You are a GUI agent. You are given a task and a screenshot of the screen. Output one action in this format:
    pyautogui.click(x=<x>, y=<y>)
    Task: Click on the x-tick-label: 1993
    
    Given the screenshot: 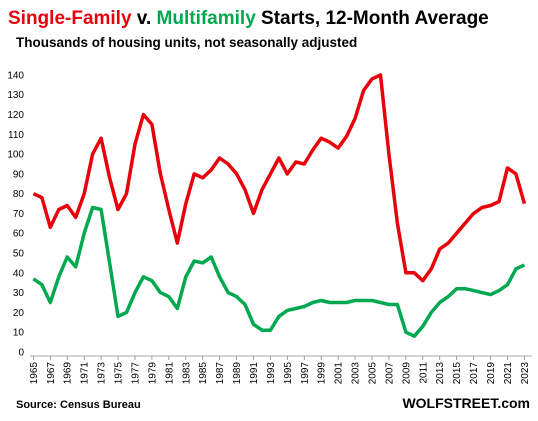 What is the action you would take?
    pyautogui.click(x=271, y=373)
    